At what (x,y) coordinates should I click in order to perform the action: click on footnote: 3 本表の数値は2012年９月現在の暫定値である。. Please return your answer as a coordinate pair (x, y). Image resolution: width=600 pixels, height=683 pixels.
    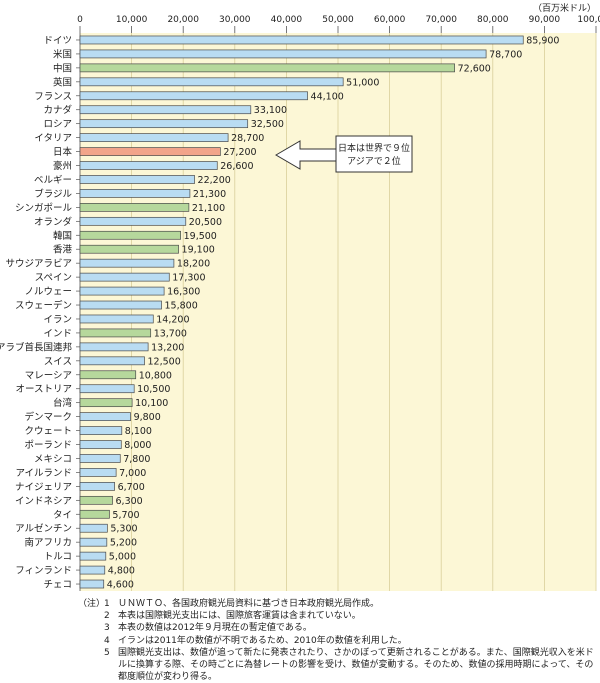
    Looking at the image, I should click on (336, 628).